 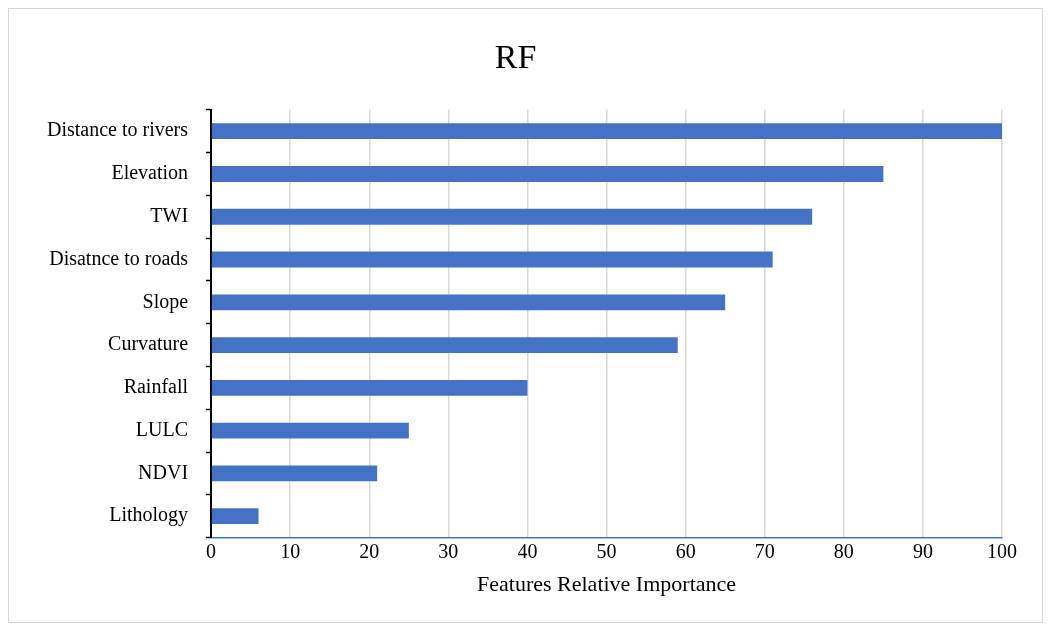 What do you see at coordinates (148, 343) in the screenshot?
I see `y-tick-label: Curvature` at bounding box center [148, 343].